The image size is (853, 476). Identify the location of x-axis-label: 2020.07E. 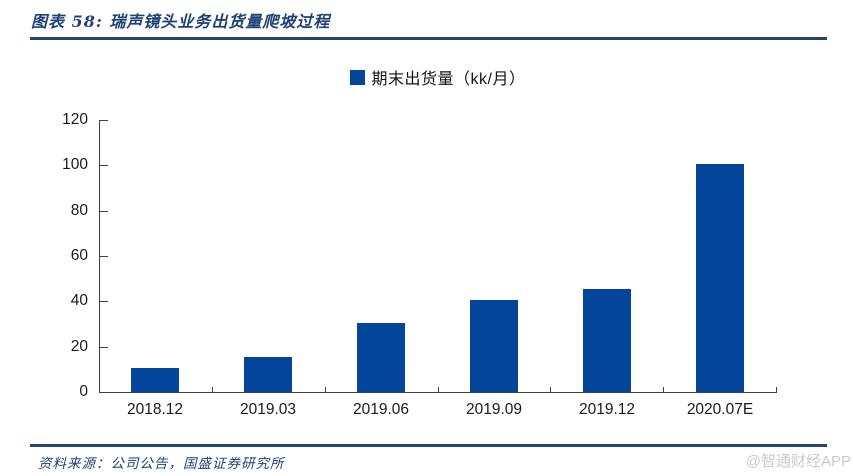
(720, 409).